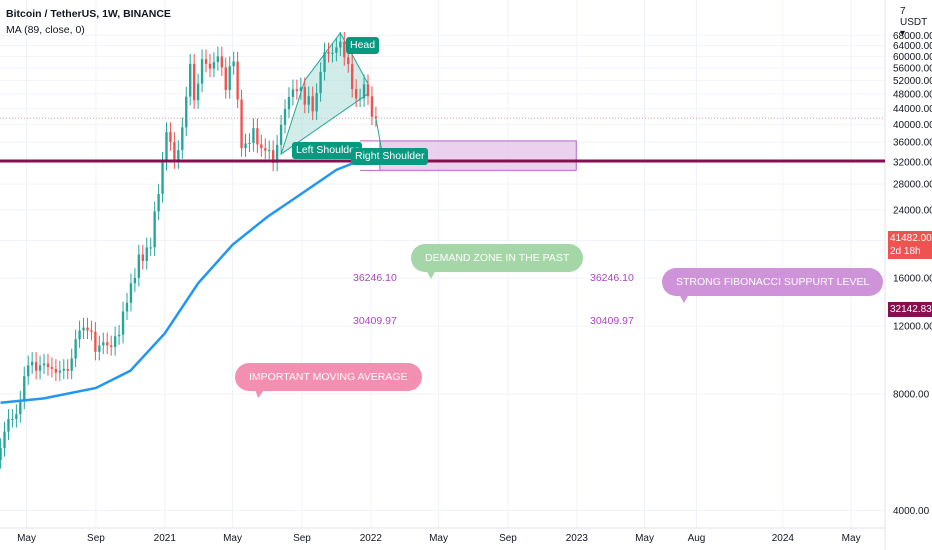 The height and width of the screenshot is (550, 932). Describe the element at coordinates (612, 321) in the screenshot. I see `zone-bottom-right-label: 30409.97` at that location.